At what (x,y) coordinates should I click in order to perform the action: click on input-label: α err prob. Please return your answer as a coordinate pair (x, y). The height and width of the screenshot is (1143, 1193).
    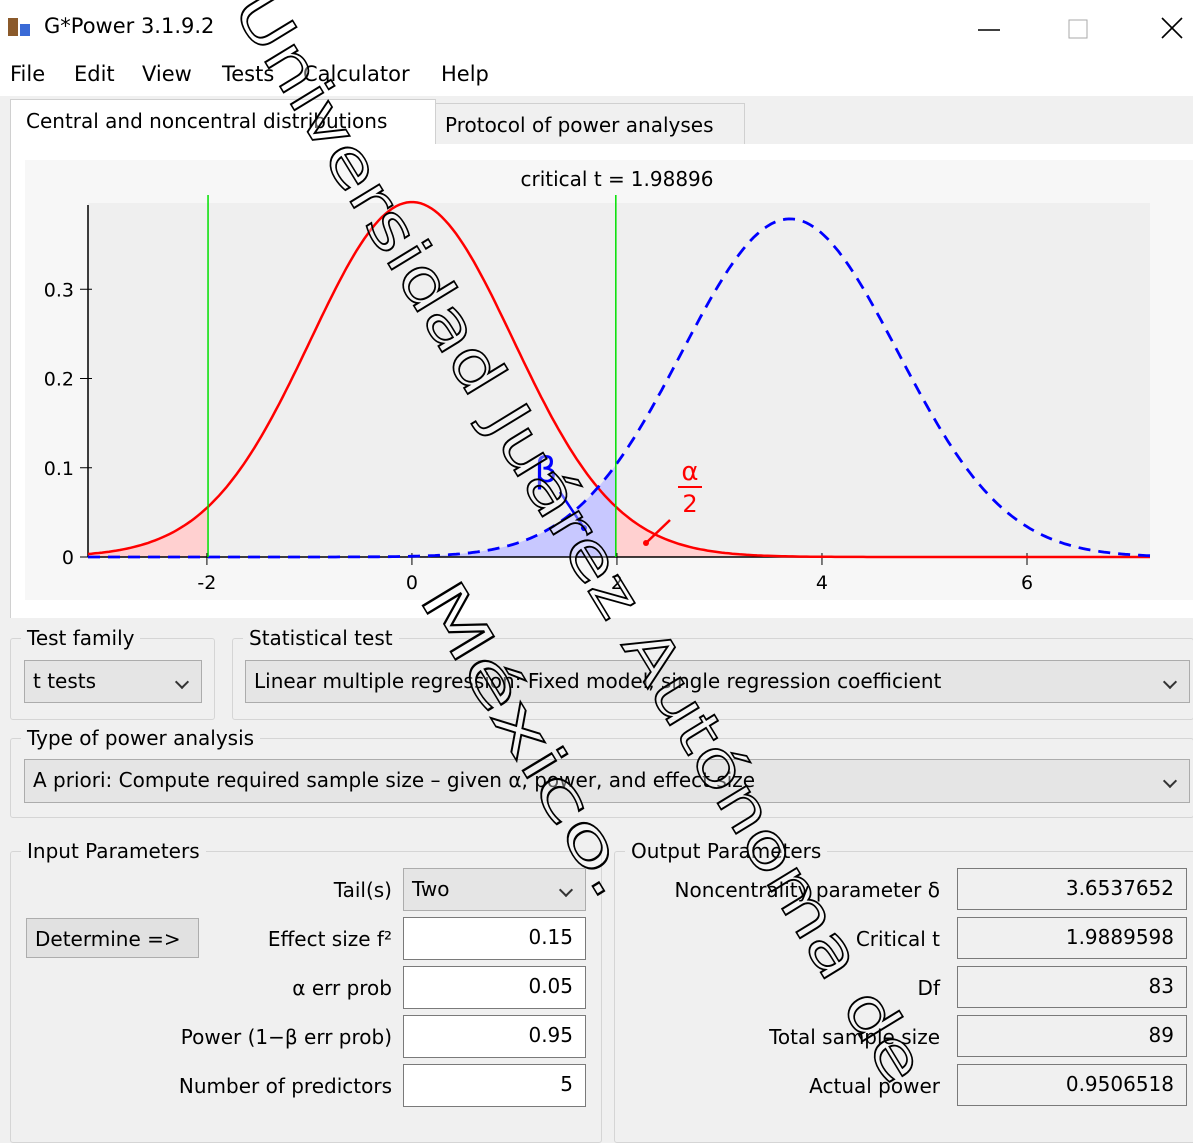
    Looking at the image, I should click on (246, 988).